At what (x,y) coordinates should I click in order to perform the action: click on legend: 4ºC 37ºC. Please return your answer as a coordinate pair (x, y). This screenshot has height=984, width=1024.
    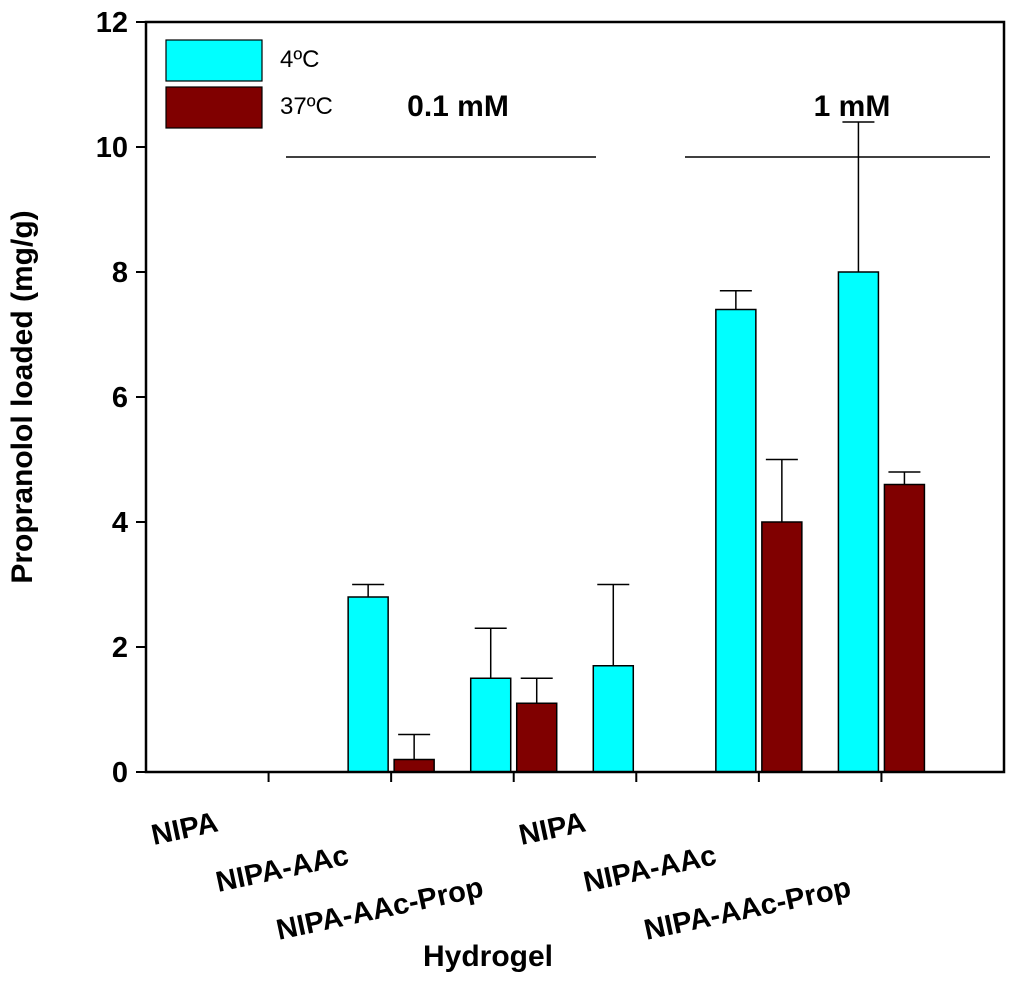
    Looking at the image, I should click on (249, 84).